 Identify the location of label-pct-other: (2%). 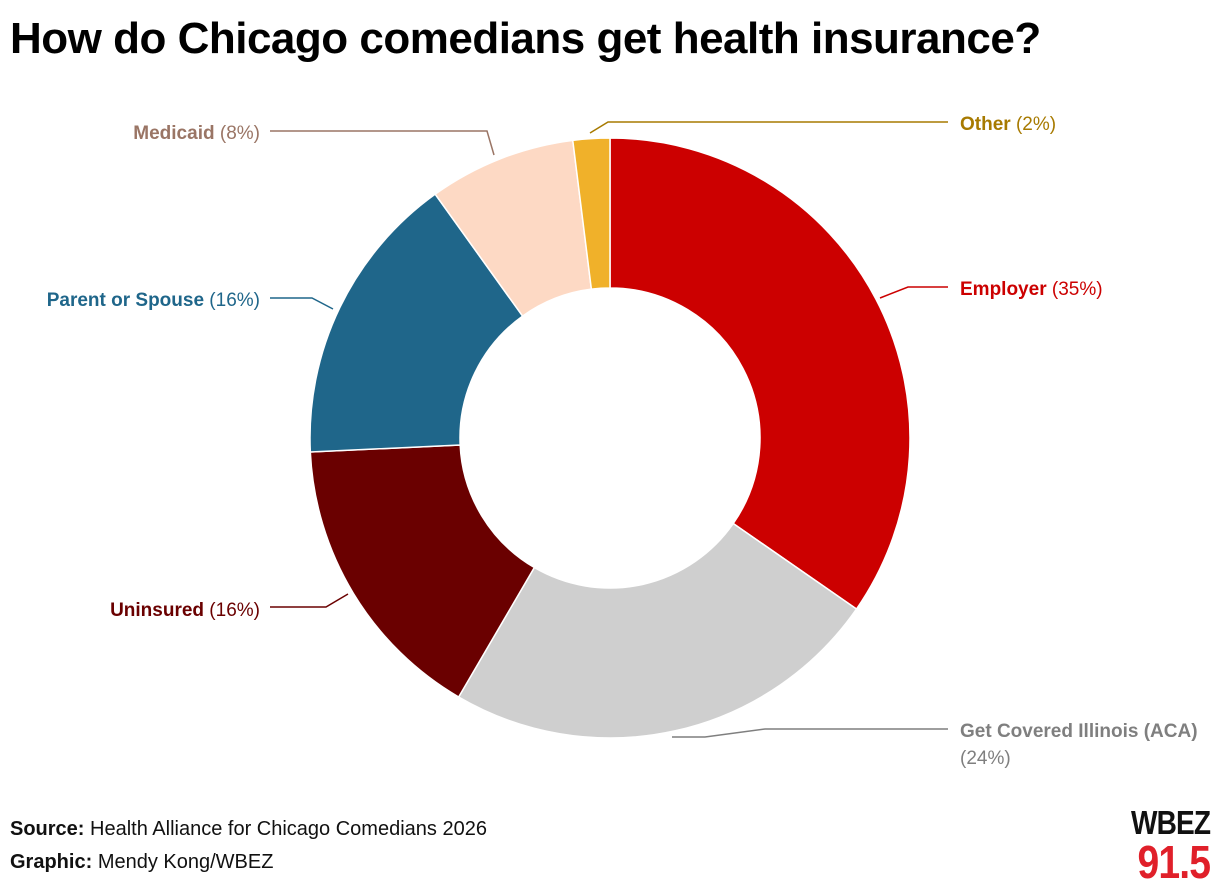
(1033, 124).